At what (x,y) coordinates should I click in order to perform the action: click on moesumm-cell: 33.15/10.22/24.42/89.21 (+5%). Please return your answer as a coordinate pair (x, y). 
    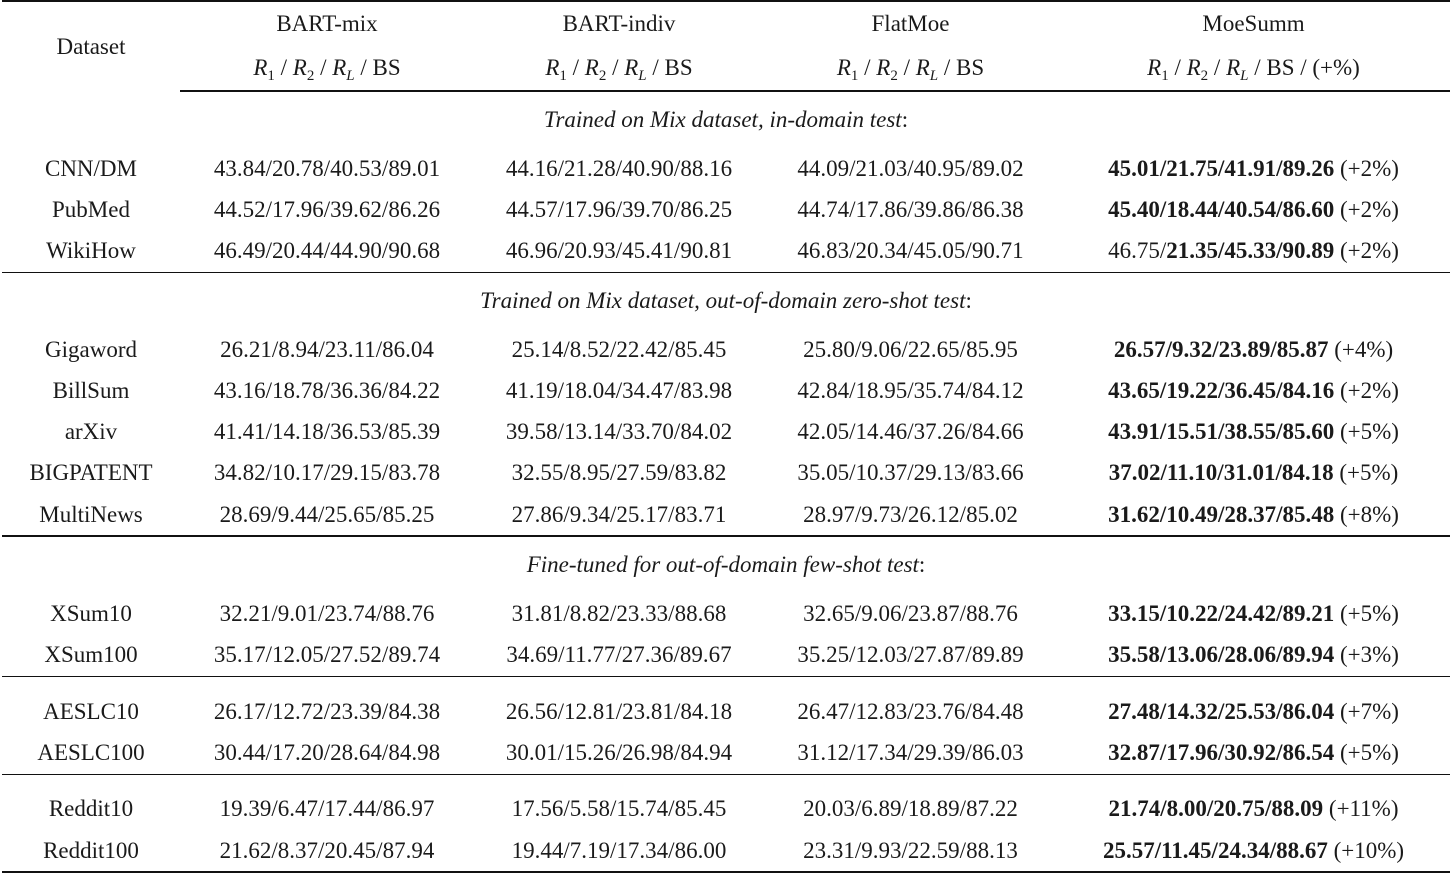
    Looking at the image, I should click on (1253, 613).